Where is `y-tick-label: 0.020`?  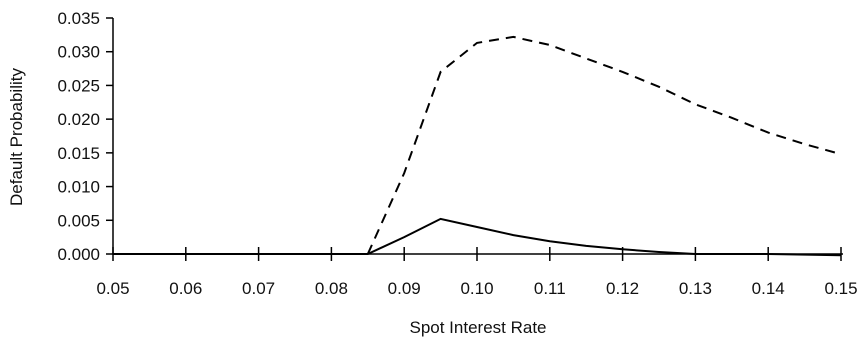 y-tick-label: 0.020 is located at coordinates (78, 119).